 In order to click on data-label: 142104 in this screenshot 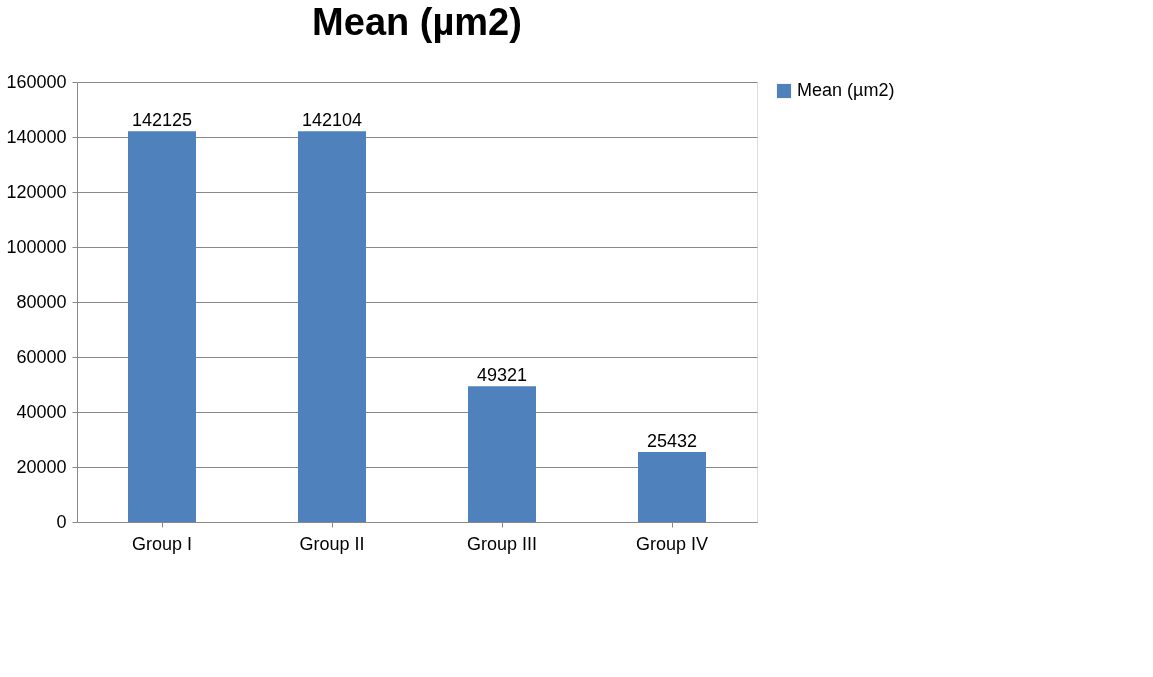, I will do `click(332, 120)`.